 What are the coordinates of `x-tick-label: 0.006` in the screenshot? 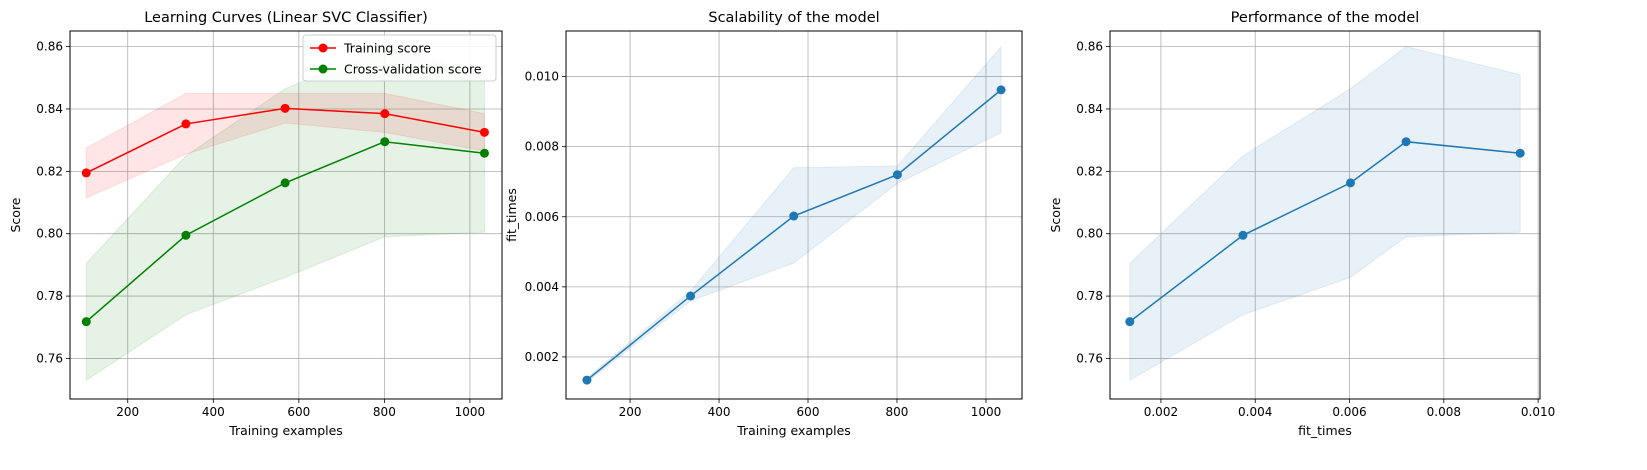 It's located at (1349, 412).